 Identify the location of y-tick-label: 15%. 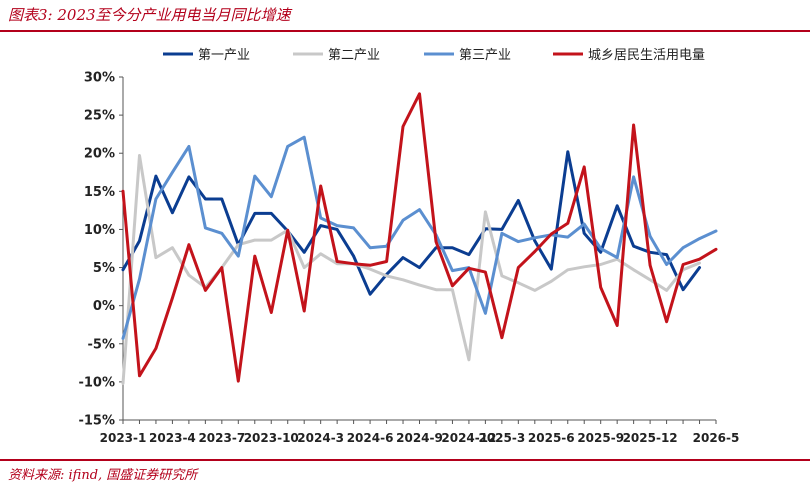
(99, 192).